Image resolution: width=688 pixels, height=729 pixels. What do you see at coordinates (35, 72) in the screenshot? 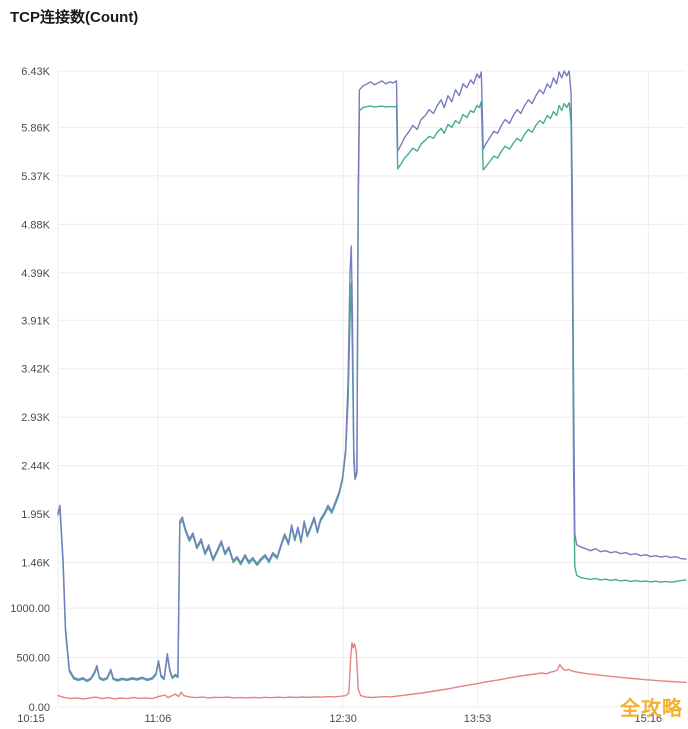
I see `y-axis-tick-label: 6.43K` at bounding box center [35, 72].